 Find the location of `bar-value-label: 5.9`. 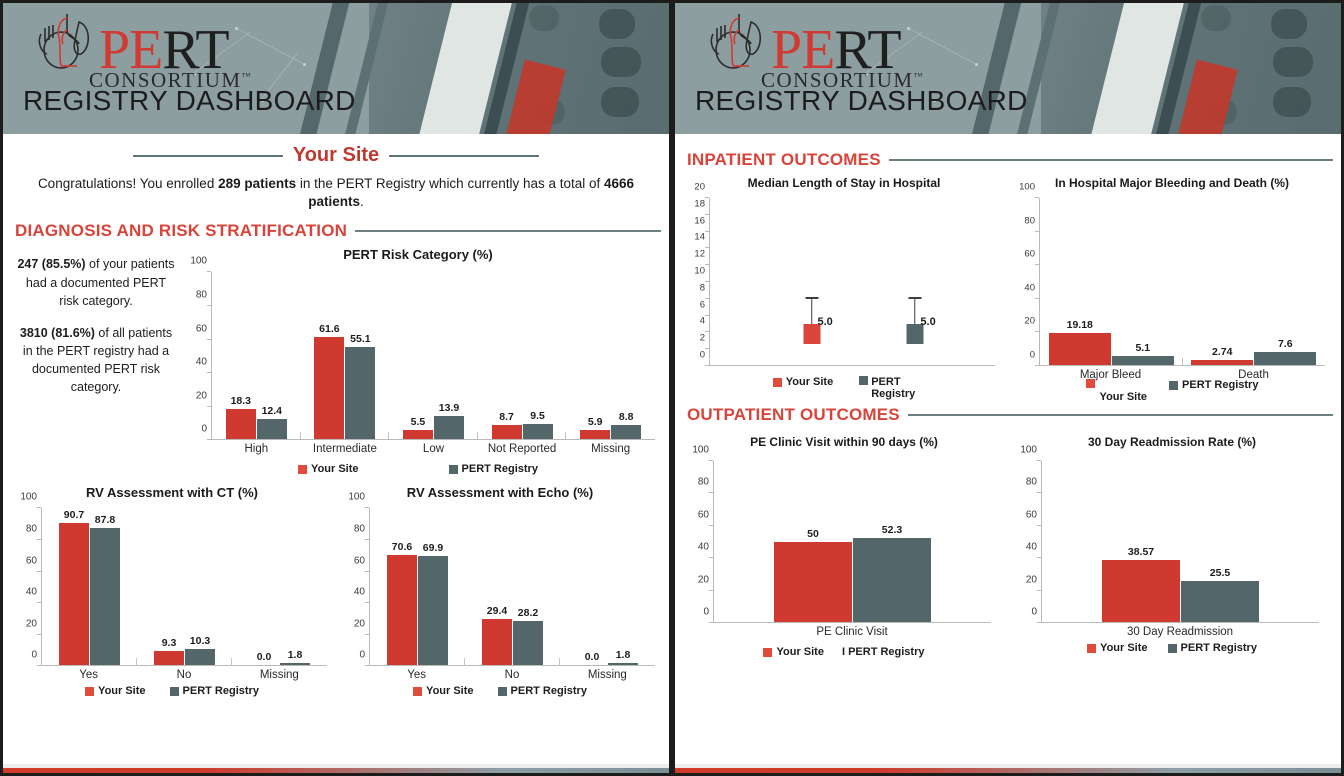

bar-value-label: 5.9 is located at coordinates (595, 421).